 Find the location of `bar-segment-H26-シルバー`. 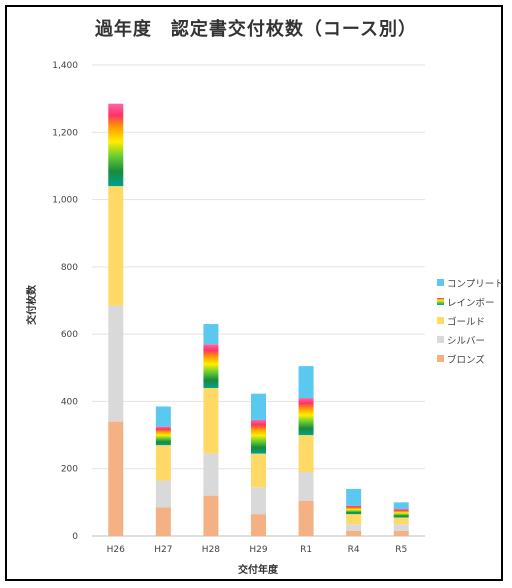

bar-segment-H26-シルバー is located at coordinates (116, 363).